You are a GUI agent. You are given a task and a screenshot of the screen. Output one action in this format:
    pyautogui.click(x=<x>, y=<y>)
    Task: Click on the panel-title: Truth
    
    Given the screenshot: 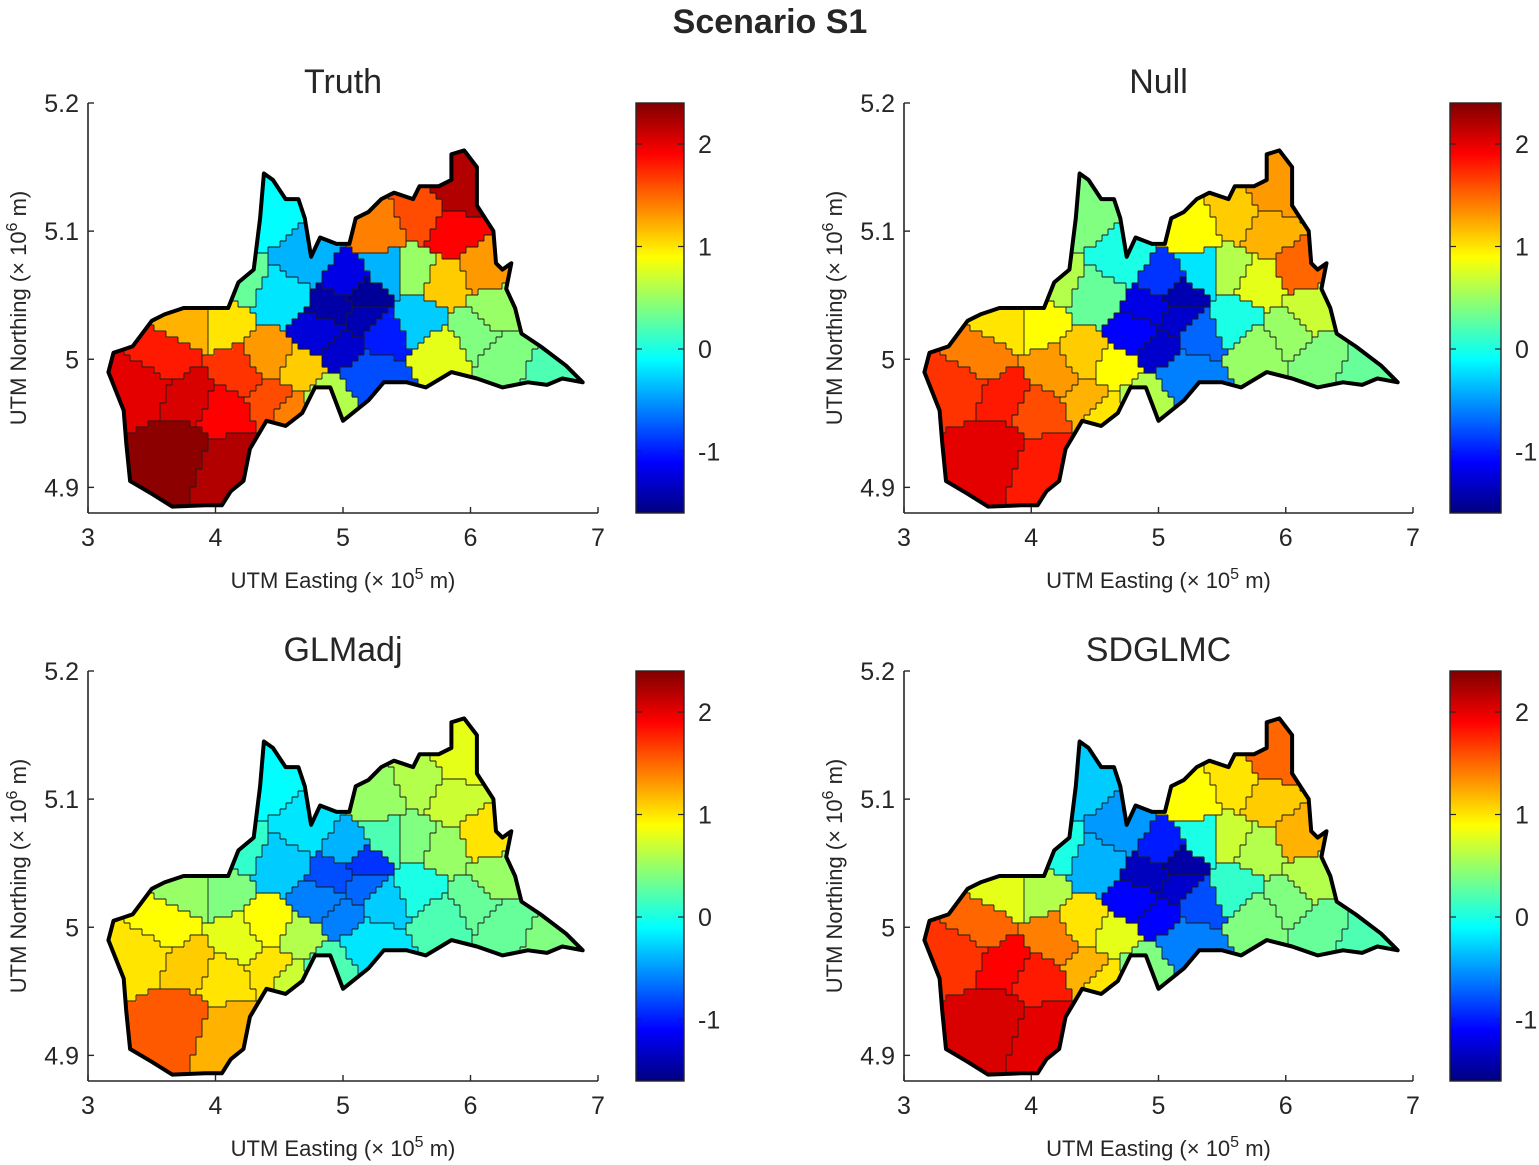 What is the action you would take?
    pyautogui.click(x=343, y=82)
    